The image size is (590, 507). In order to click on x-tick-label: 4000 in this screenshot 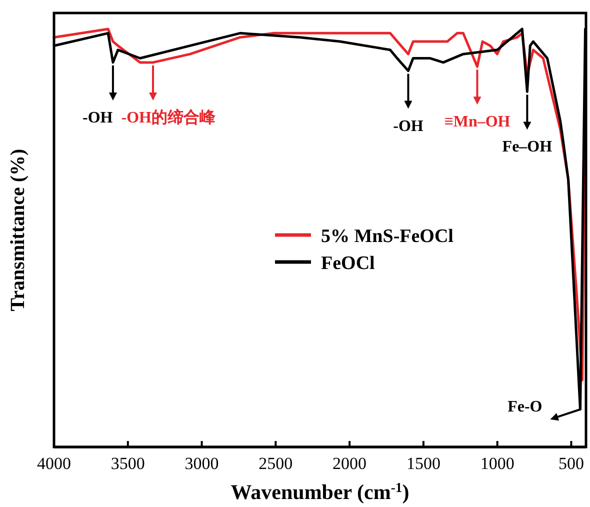, I will do `click(54, 464)`.